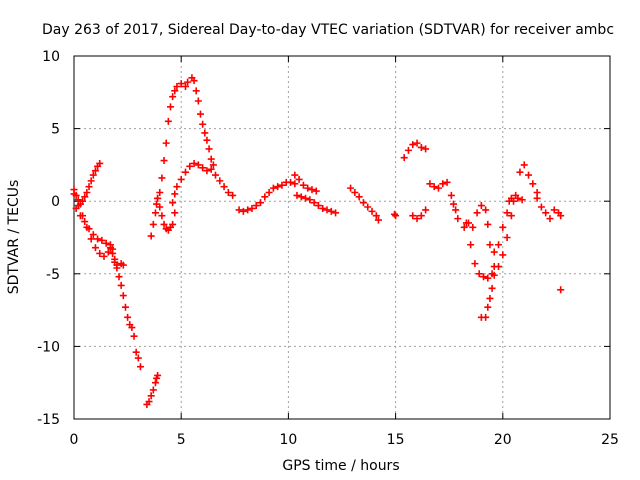 This screenshot has width=640, height=480. What do you see at coordinates (340, 466) in the screenshot?
I see `x-axis-label: GPS time / hours` at bounding box center [340, 466].